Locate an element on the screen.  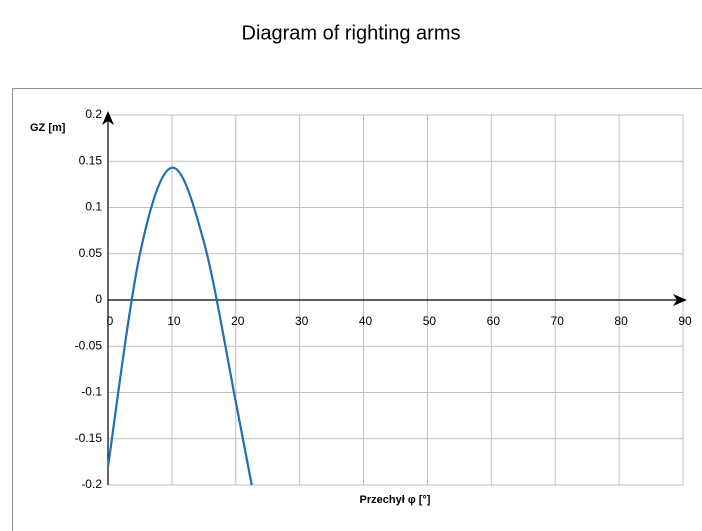
y-tick-label: -0.2 is located at coordinates (91, 484).